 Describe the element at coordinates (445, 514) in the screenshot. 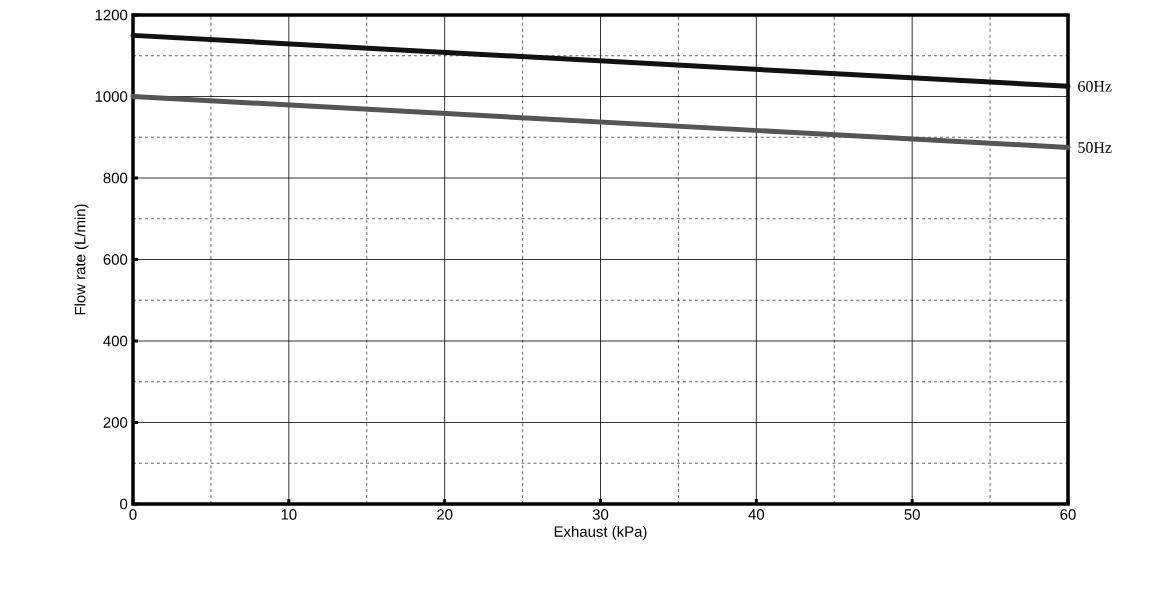

I see `x-tick-label: 20` at that location.